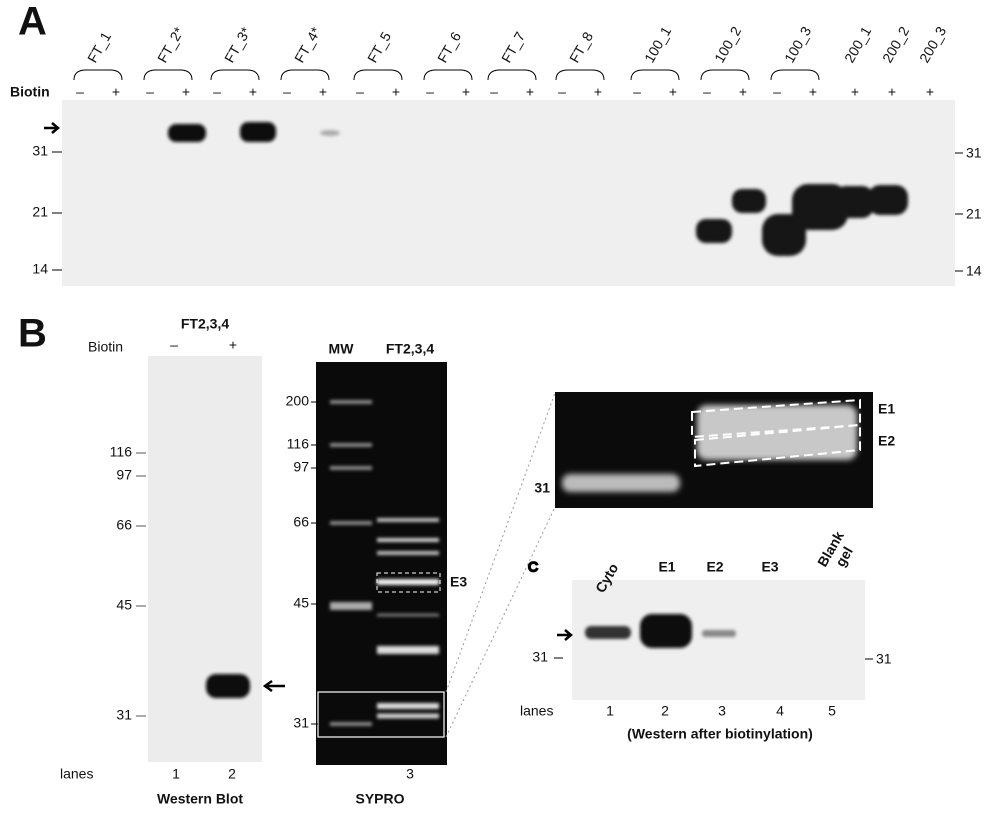 The image size is (1000, 823). Describe the element at coordinates (500, 542) in the screenshot. I see `zoom-line` at that location.